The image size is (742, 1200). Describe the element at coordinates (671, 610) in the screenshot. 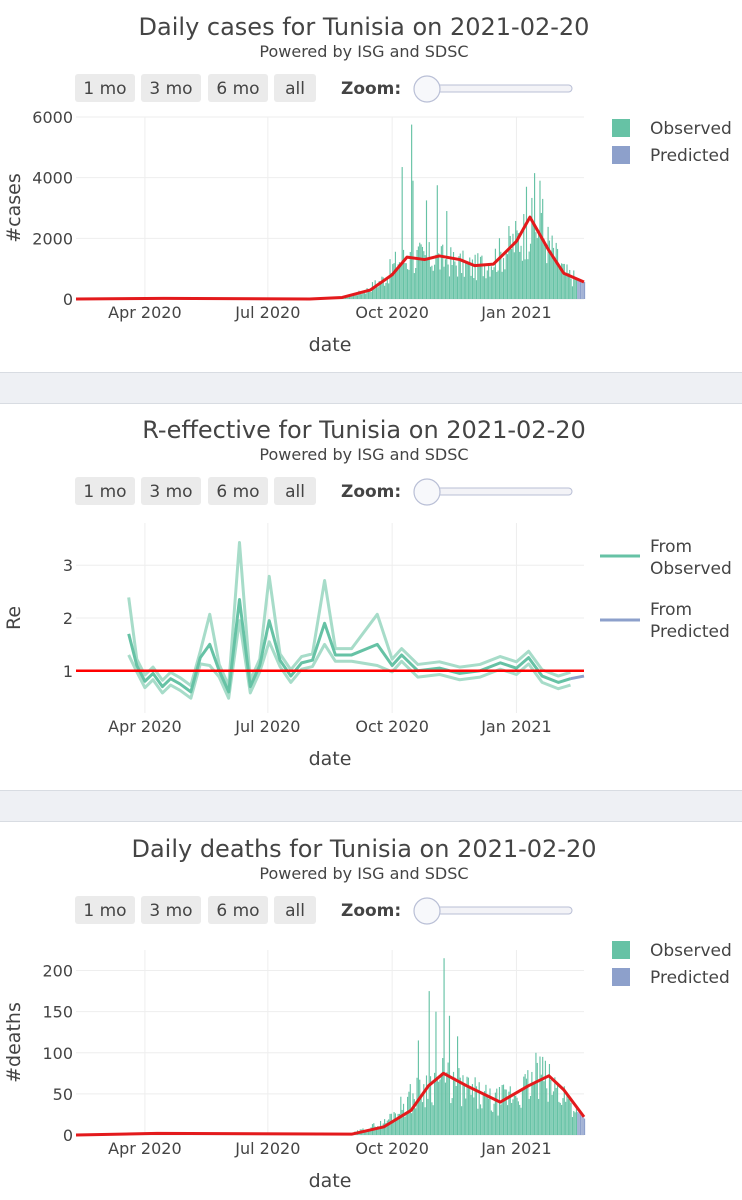

I see `legend-label-predicted-line1: From` at that location.